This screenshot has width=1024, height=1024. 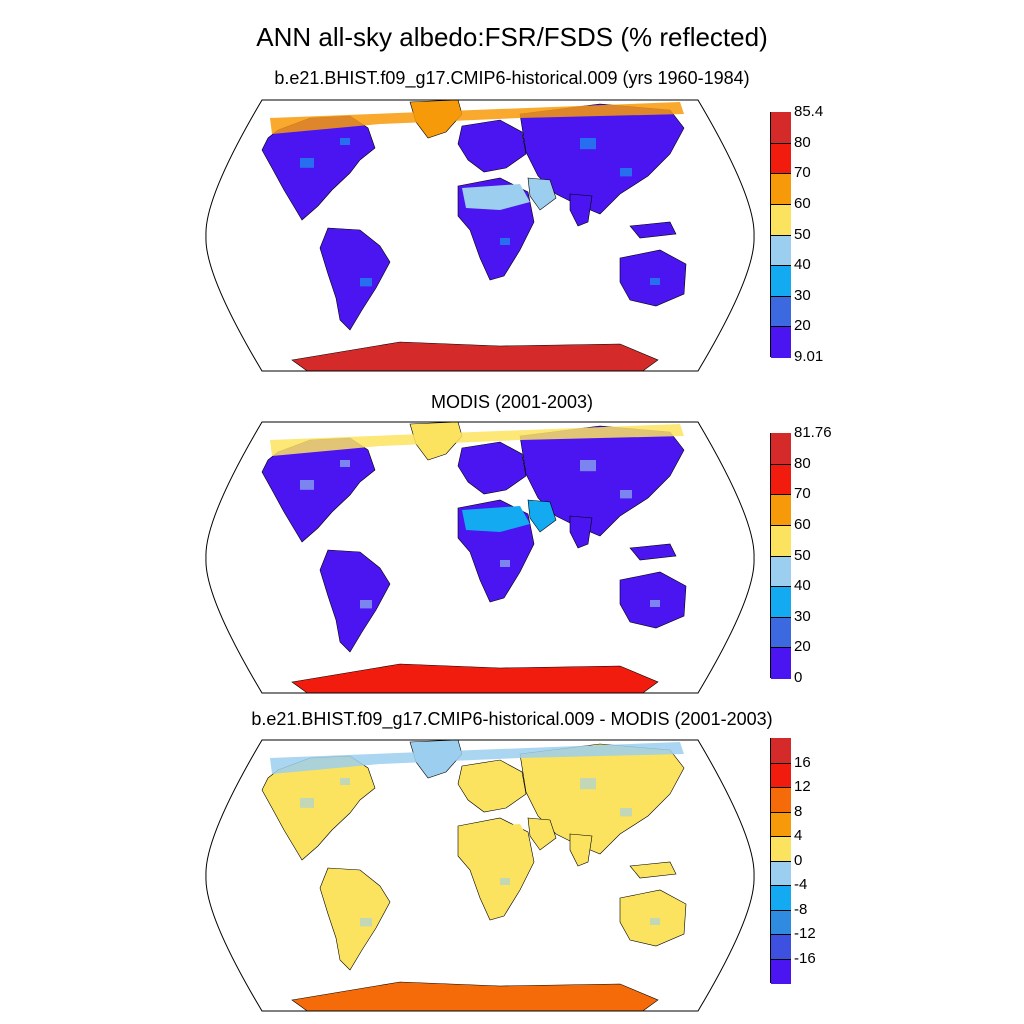 What do you see at coordinates (809, 111) in the screenshot?
I see `colorbar-tick-label: 85.4` at bounding box center [809, 111].